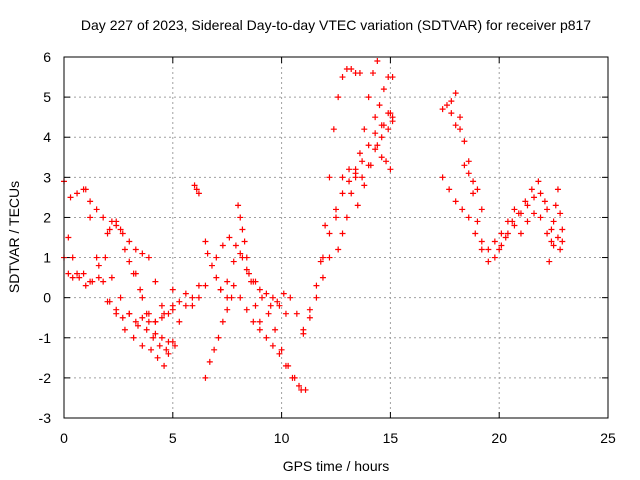  What do you see at coordinates (259, 313) in the screenshot?
I see `series-t11` at bounding box center [259, 313].